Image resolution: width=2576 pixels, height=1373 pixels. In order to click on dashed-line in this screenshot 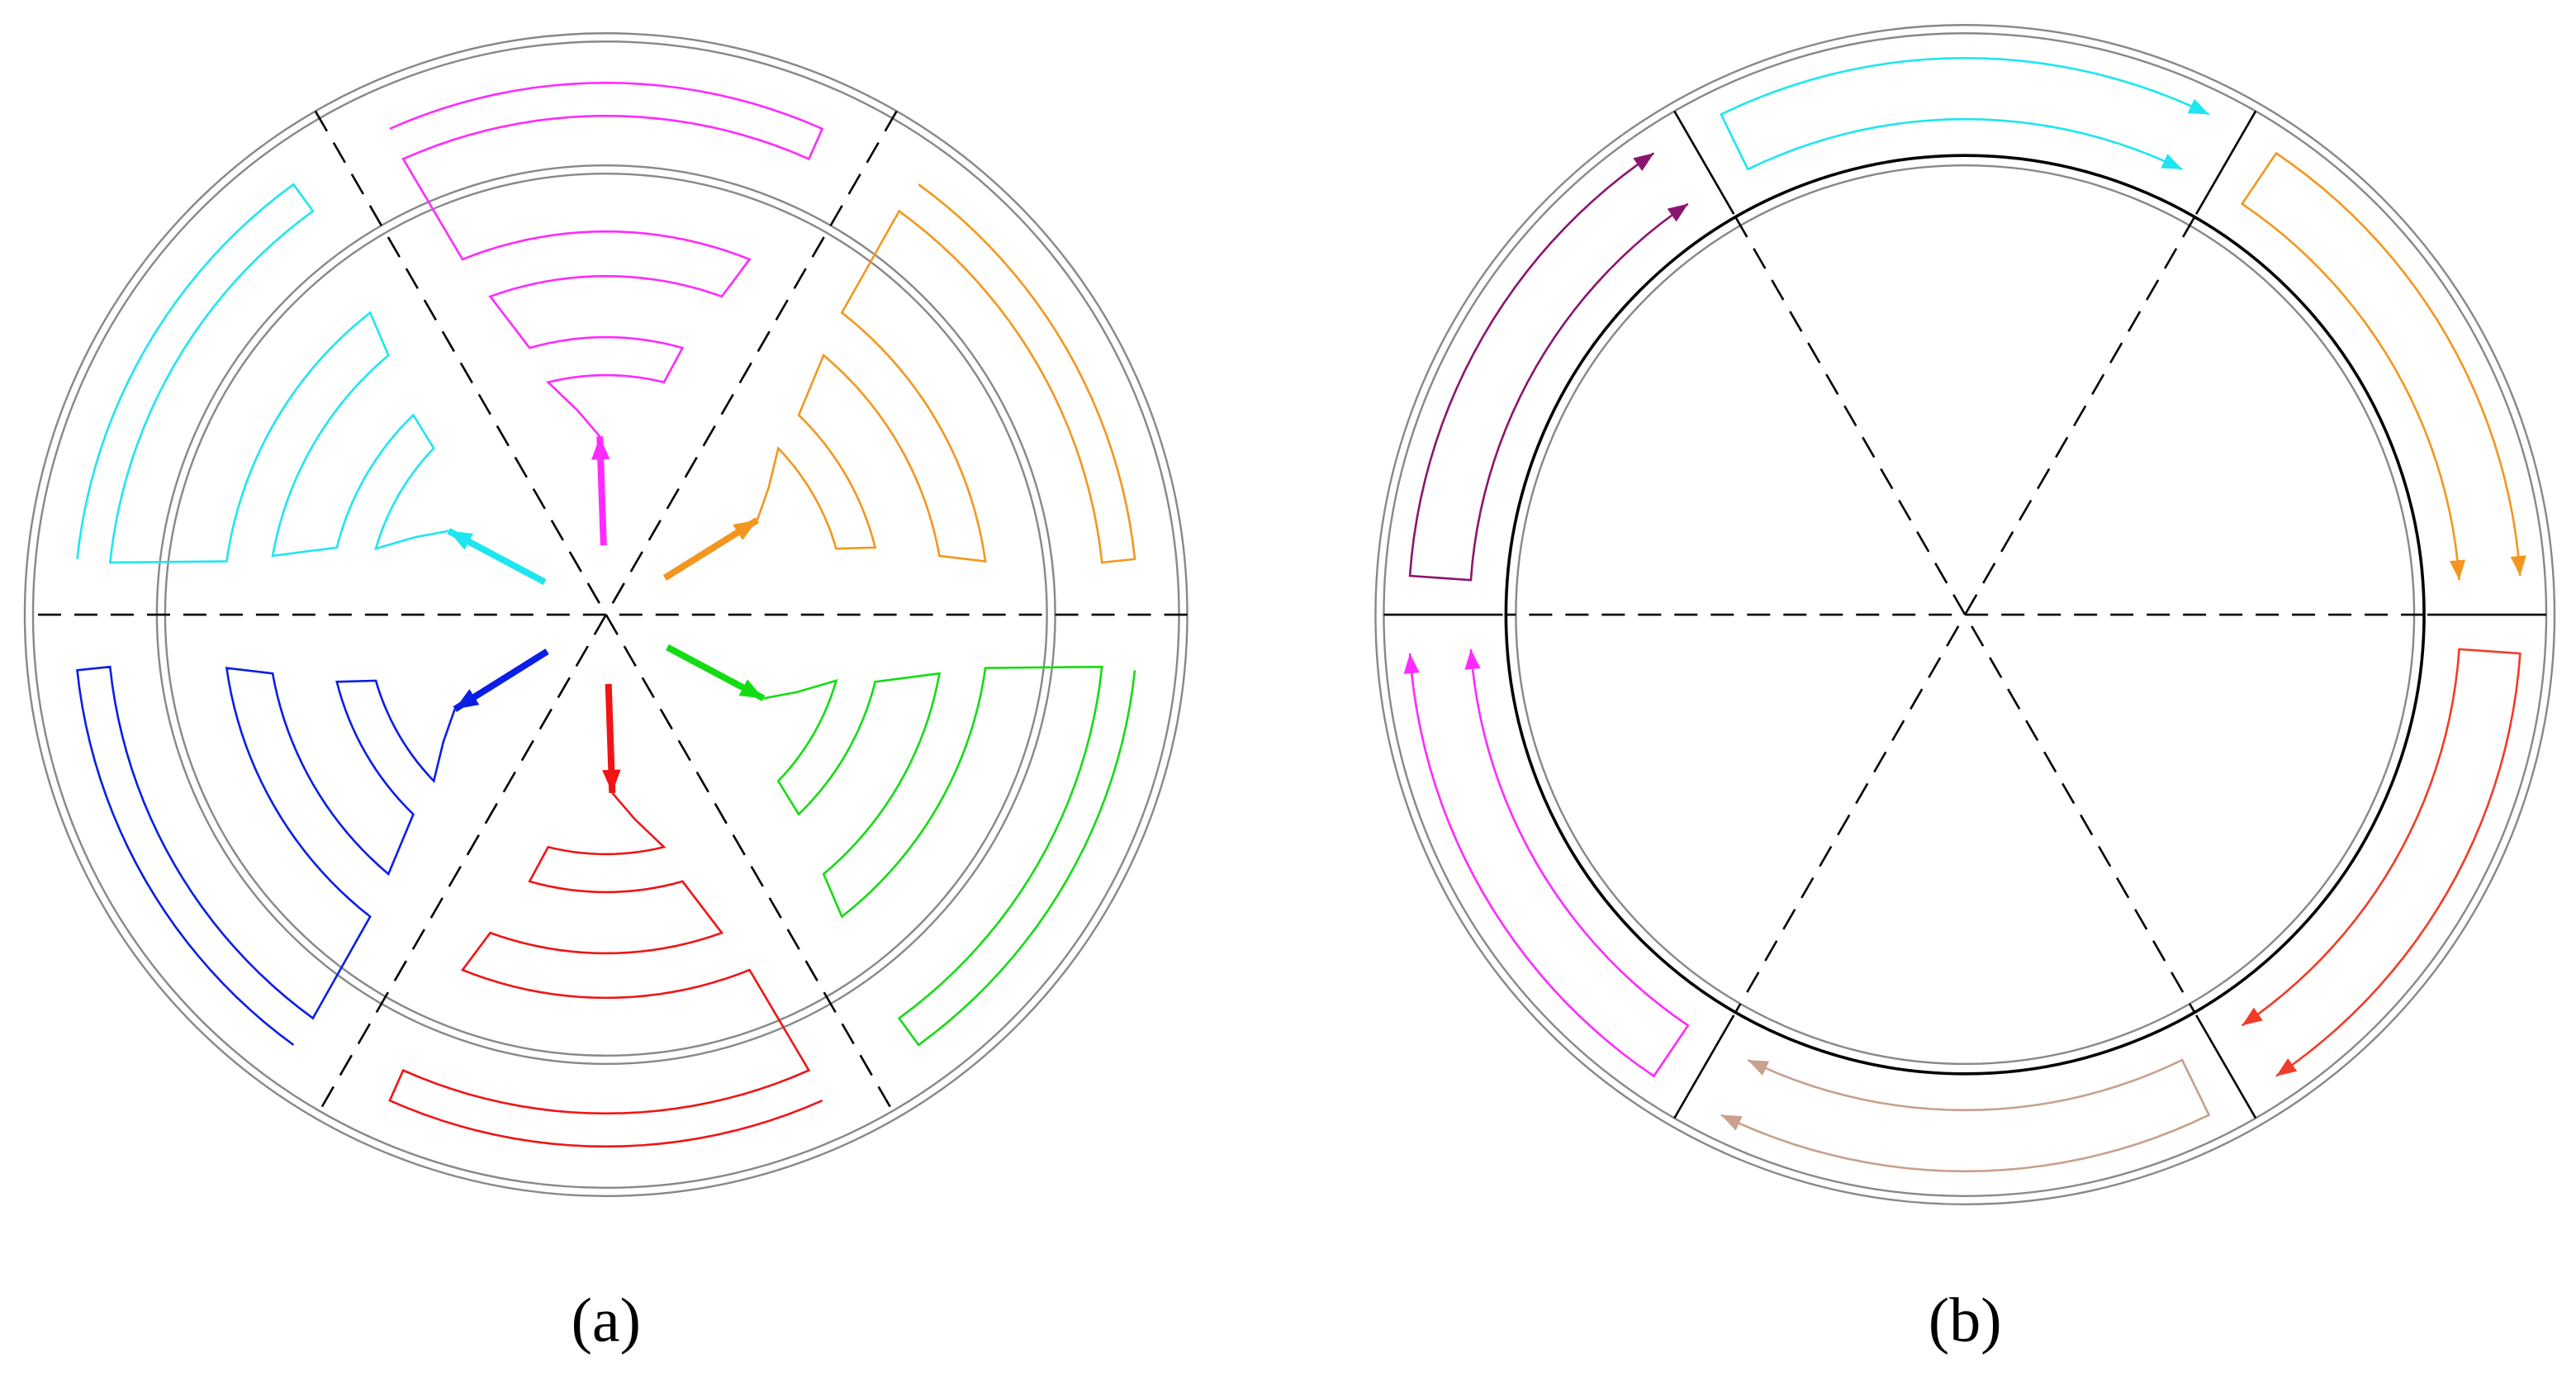, I will do `click(1965, 615)`.